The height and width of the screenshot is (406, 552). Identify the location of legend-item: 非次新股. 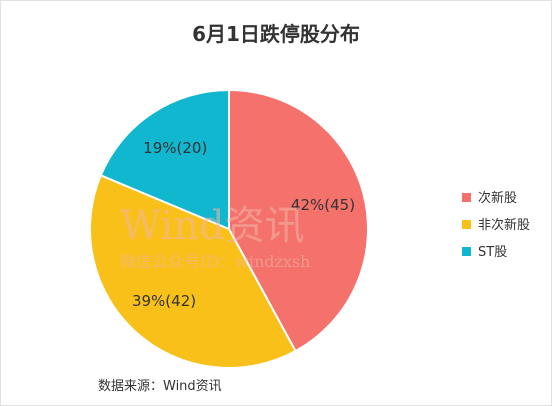
(496, 230).